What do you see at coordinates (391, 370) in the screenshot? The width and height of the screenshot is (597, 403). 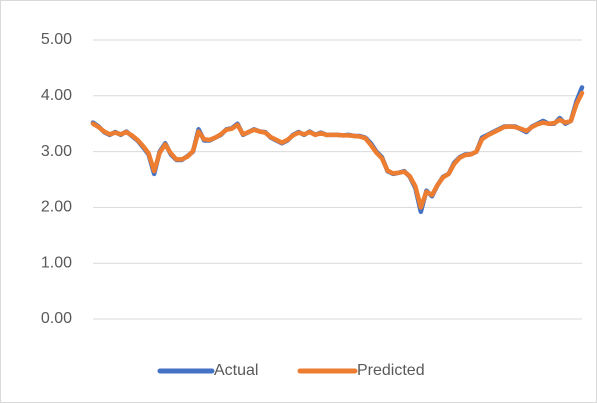 I see `legend-label: Predicted` at bounding box center [391, 370].